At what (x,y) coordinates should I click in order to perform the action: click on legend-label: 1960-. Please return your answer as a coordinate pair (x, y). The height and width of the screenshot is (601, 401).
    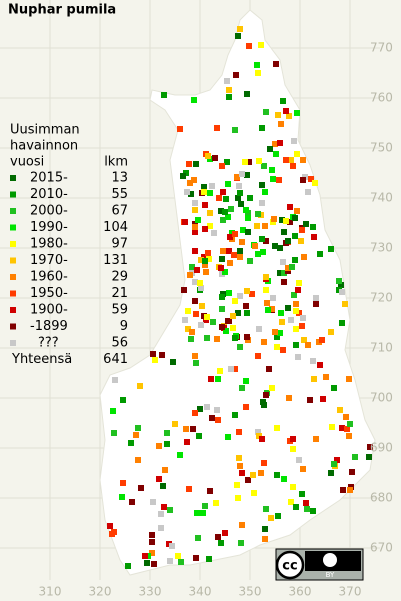
    Looking at the image, I should click on (49, 277).